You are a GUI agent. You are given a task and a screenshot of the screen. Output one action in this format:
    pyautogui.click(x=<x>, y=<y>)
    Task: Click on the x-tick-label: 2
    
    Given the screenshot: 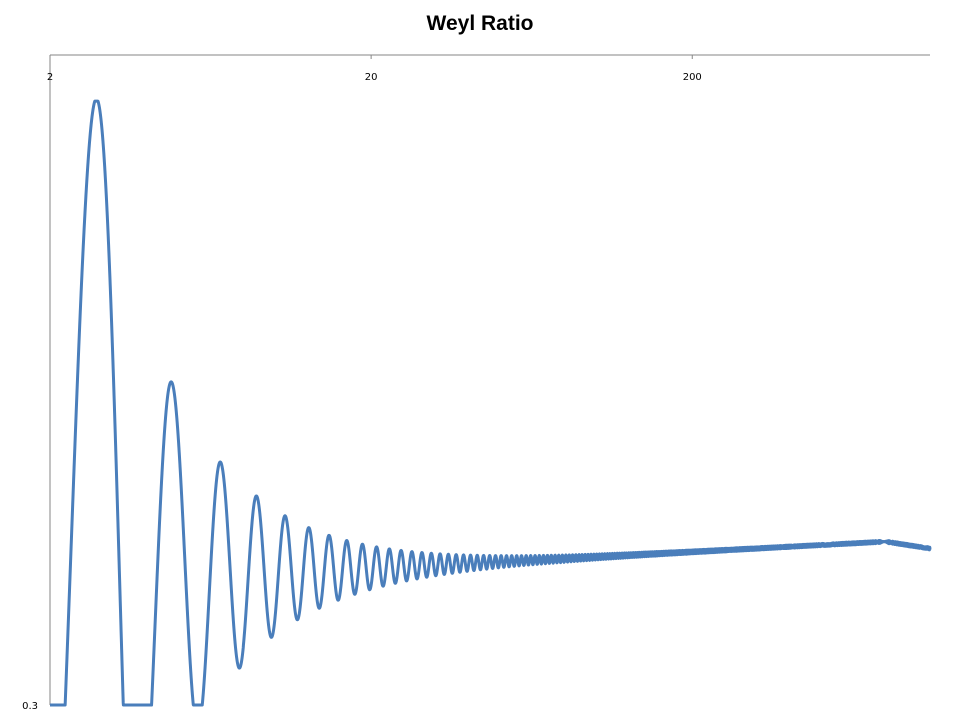 What is the action you would take?
    pyautogui.click(x=50, y=77)
    